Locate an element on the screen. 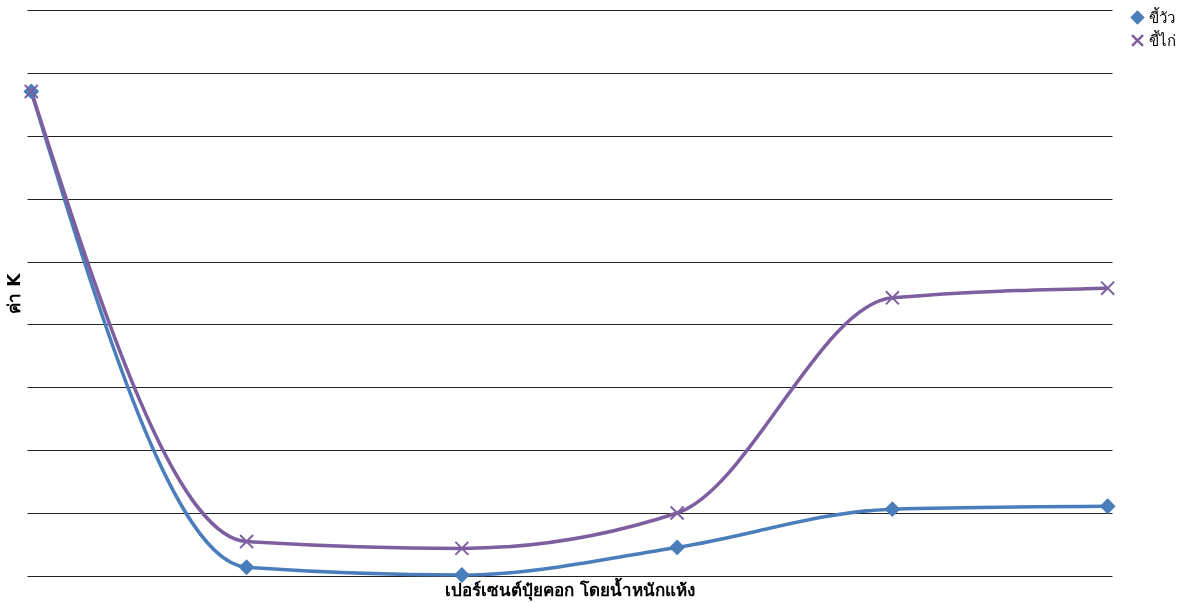 The height and width of the screenshot is (603, 1184). x-axis-title: เปอร์เซนต์ปุ๋ยคอก โดยน้ำหนักแห้ง is located at coordinates (570, 588).